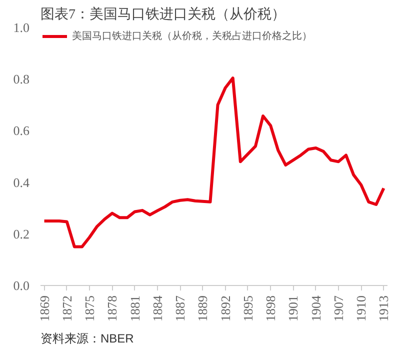 This screenshot has width=412, height=350. Describe the element at coordinates (270, 309) in the screenshot. I see `x-tick-label: 1898` at that location.